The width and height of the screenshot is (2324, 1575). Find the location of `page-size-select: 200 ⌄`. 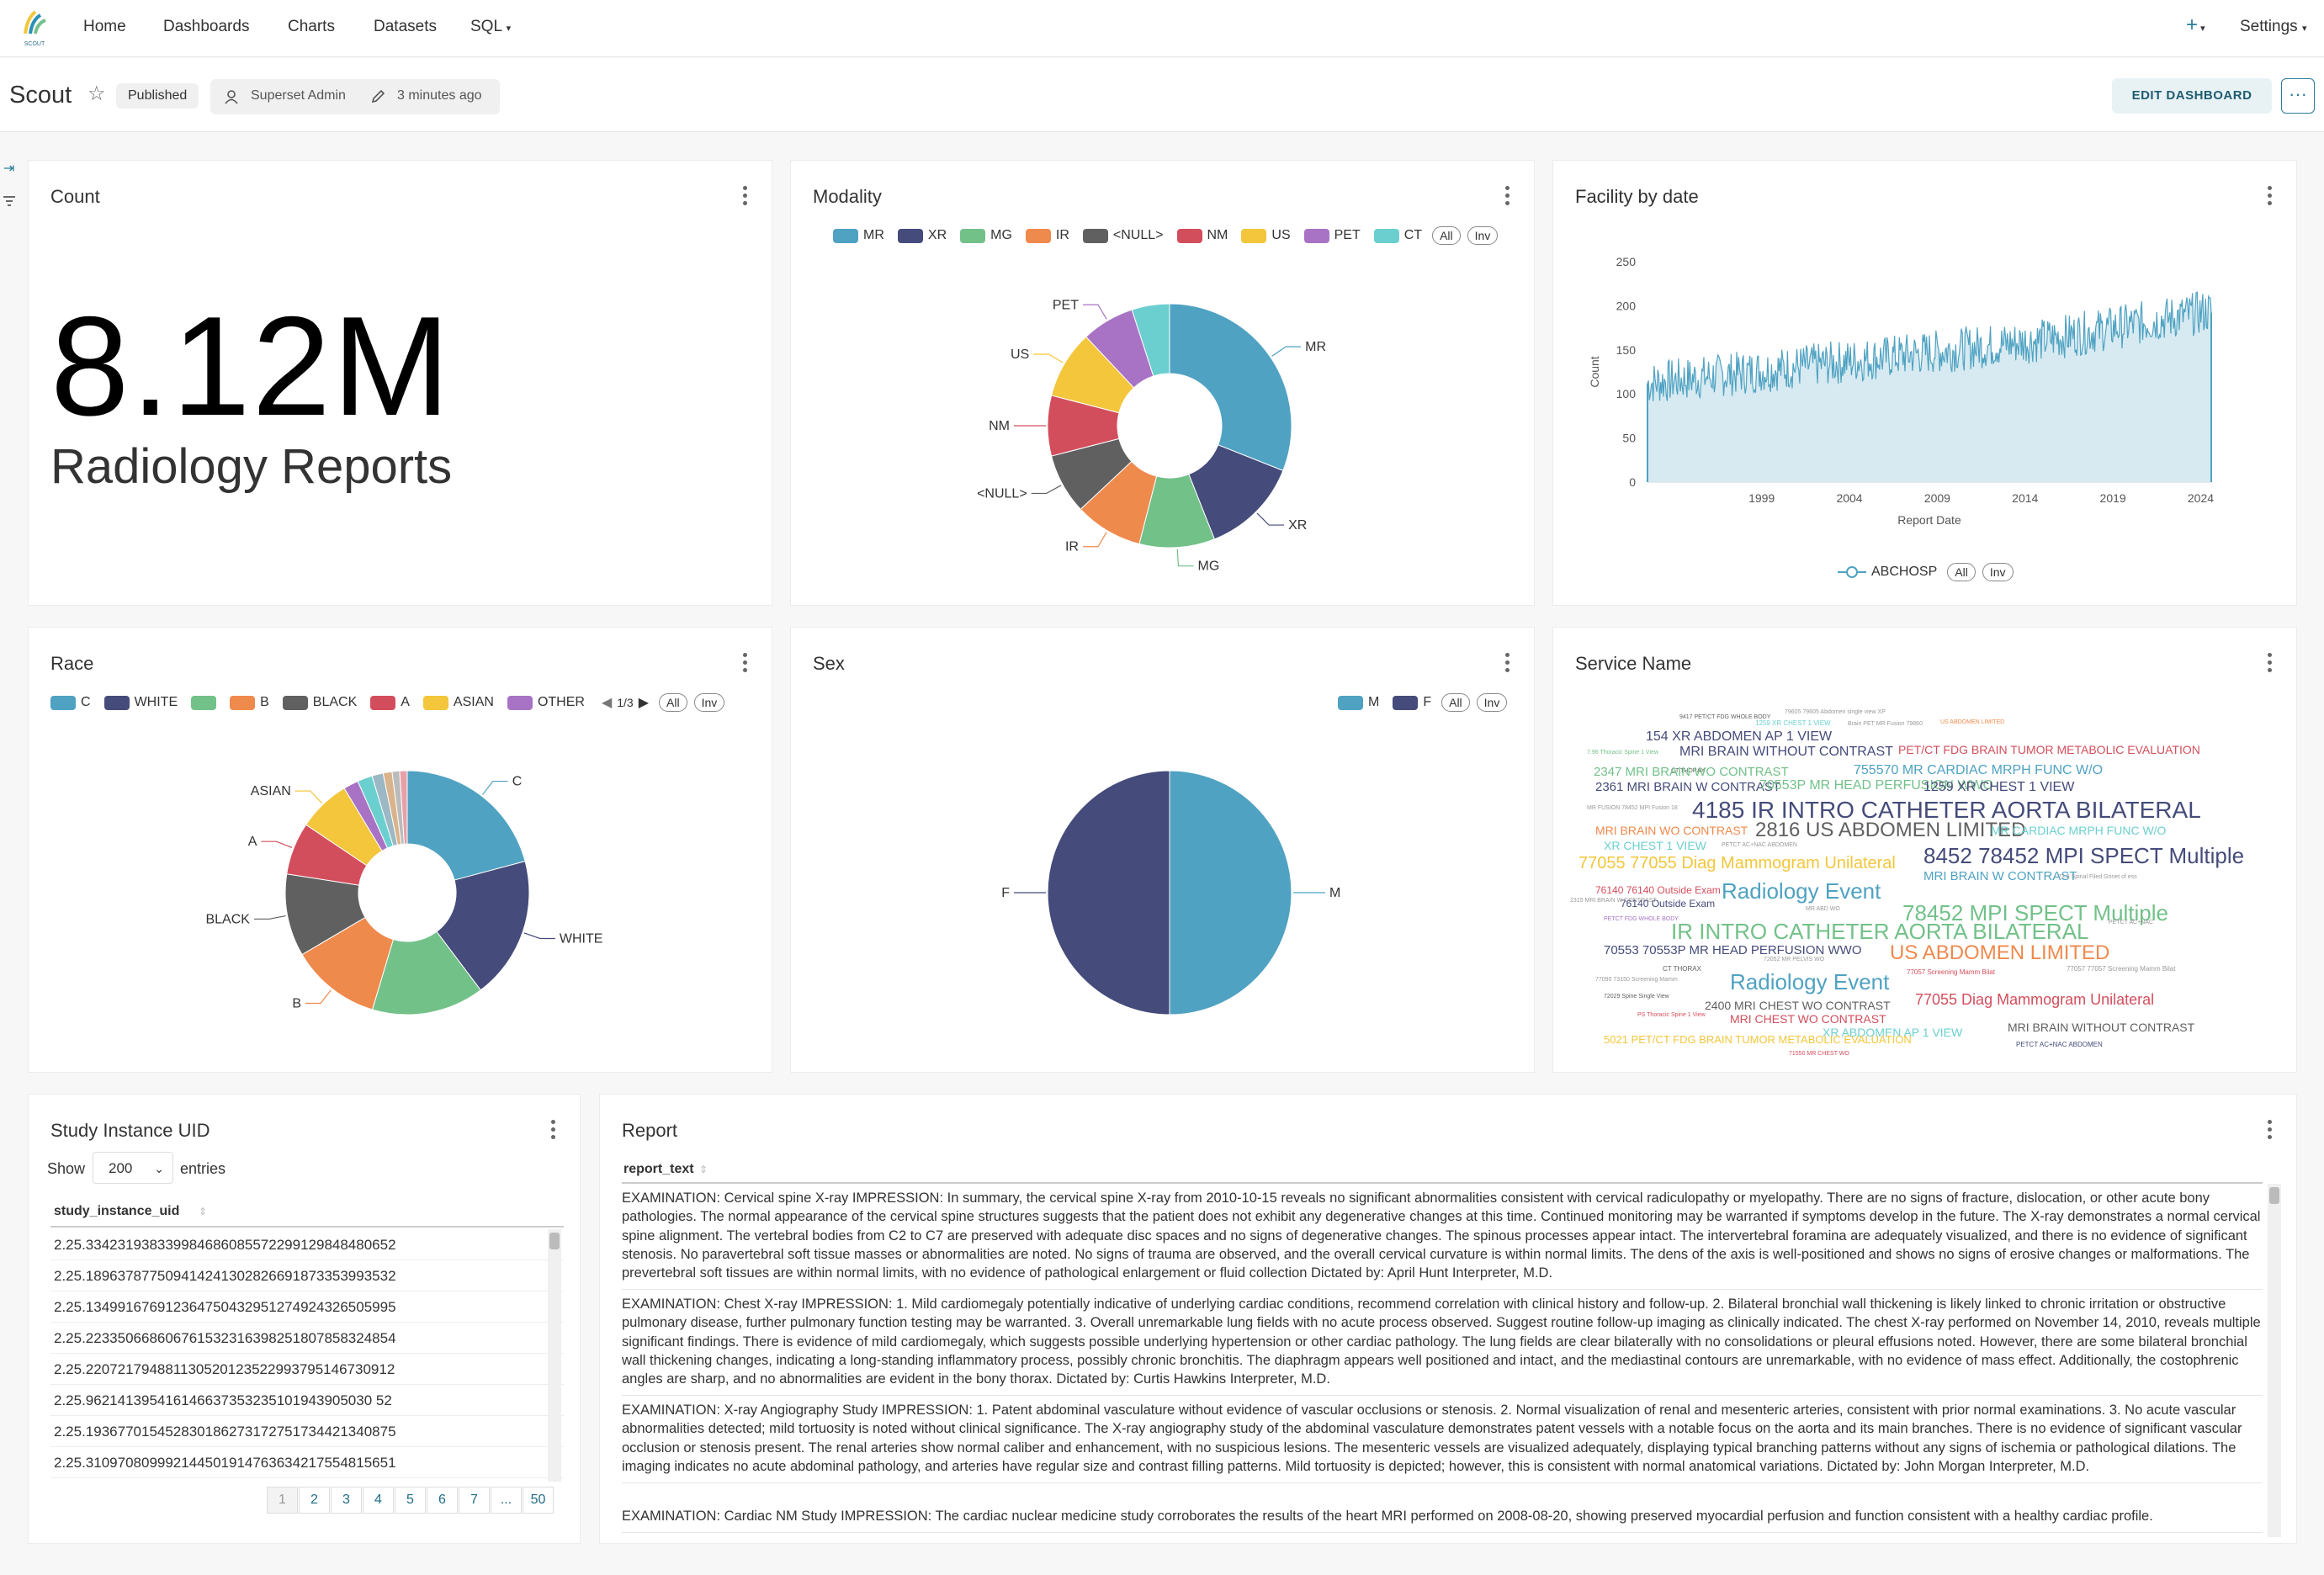

page-size-select: 200 ⌄ is located at coordinates (133, 1168).